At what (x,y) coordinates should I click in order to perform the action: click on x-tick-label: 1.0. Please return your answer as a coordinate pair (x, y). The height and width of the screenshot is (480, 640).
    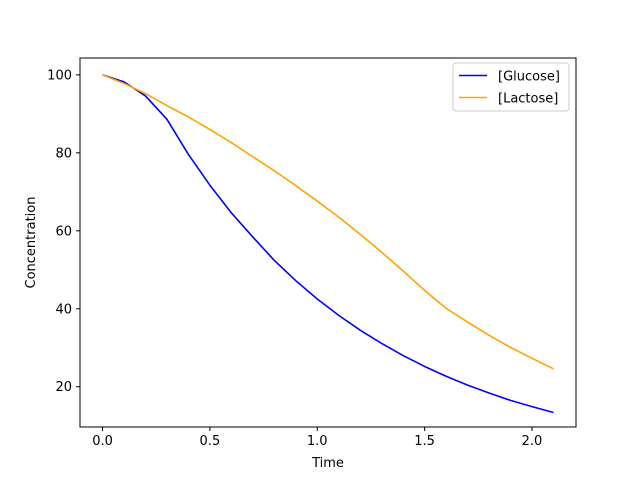
    Looking at the image, I should click on (317, 441).